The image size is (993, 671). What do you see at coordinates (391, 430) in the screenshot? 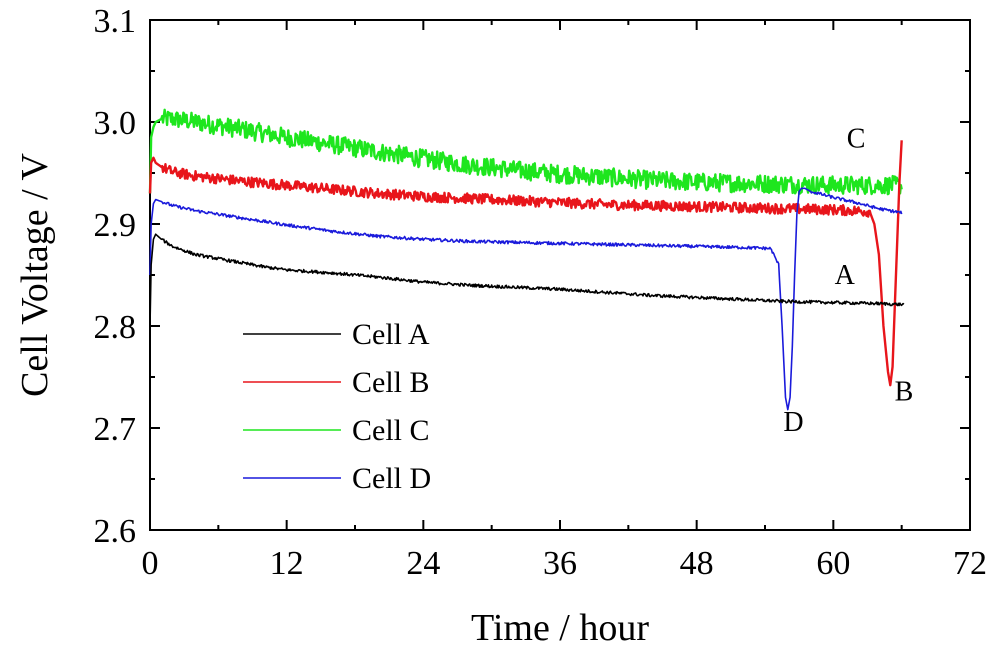
I see `legend-label: Cell C` at bounding box center [391, 430].